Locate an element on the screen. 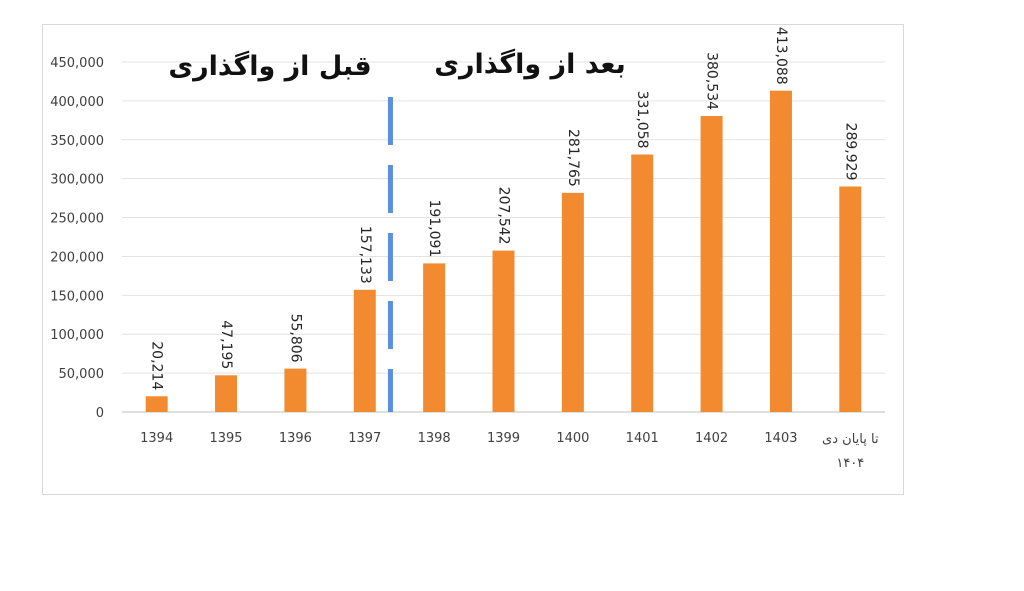 The width and height of the screenshot is (1024, 591). data-label: 55,806 is located at coordinates (295, 338).